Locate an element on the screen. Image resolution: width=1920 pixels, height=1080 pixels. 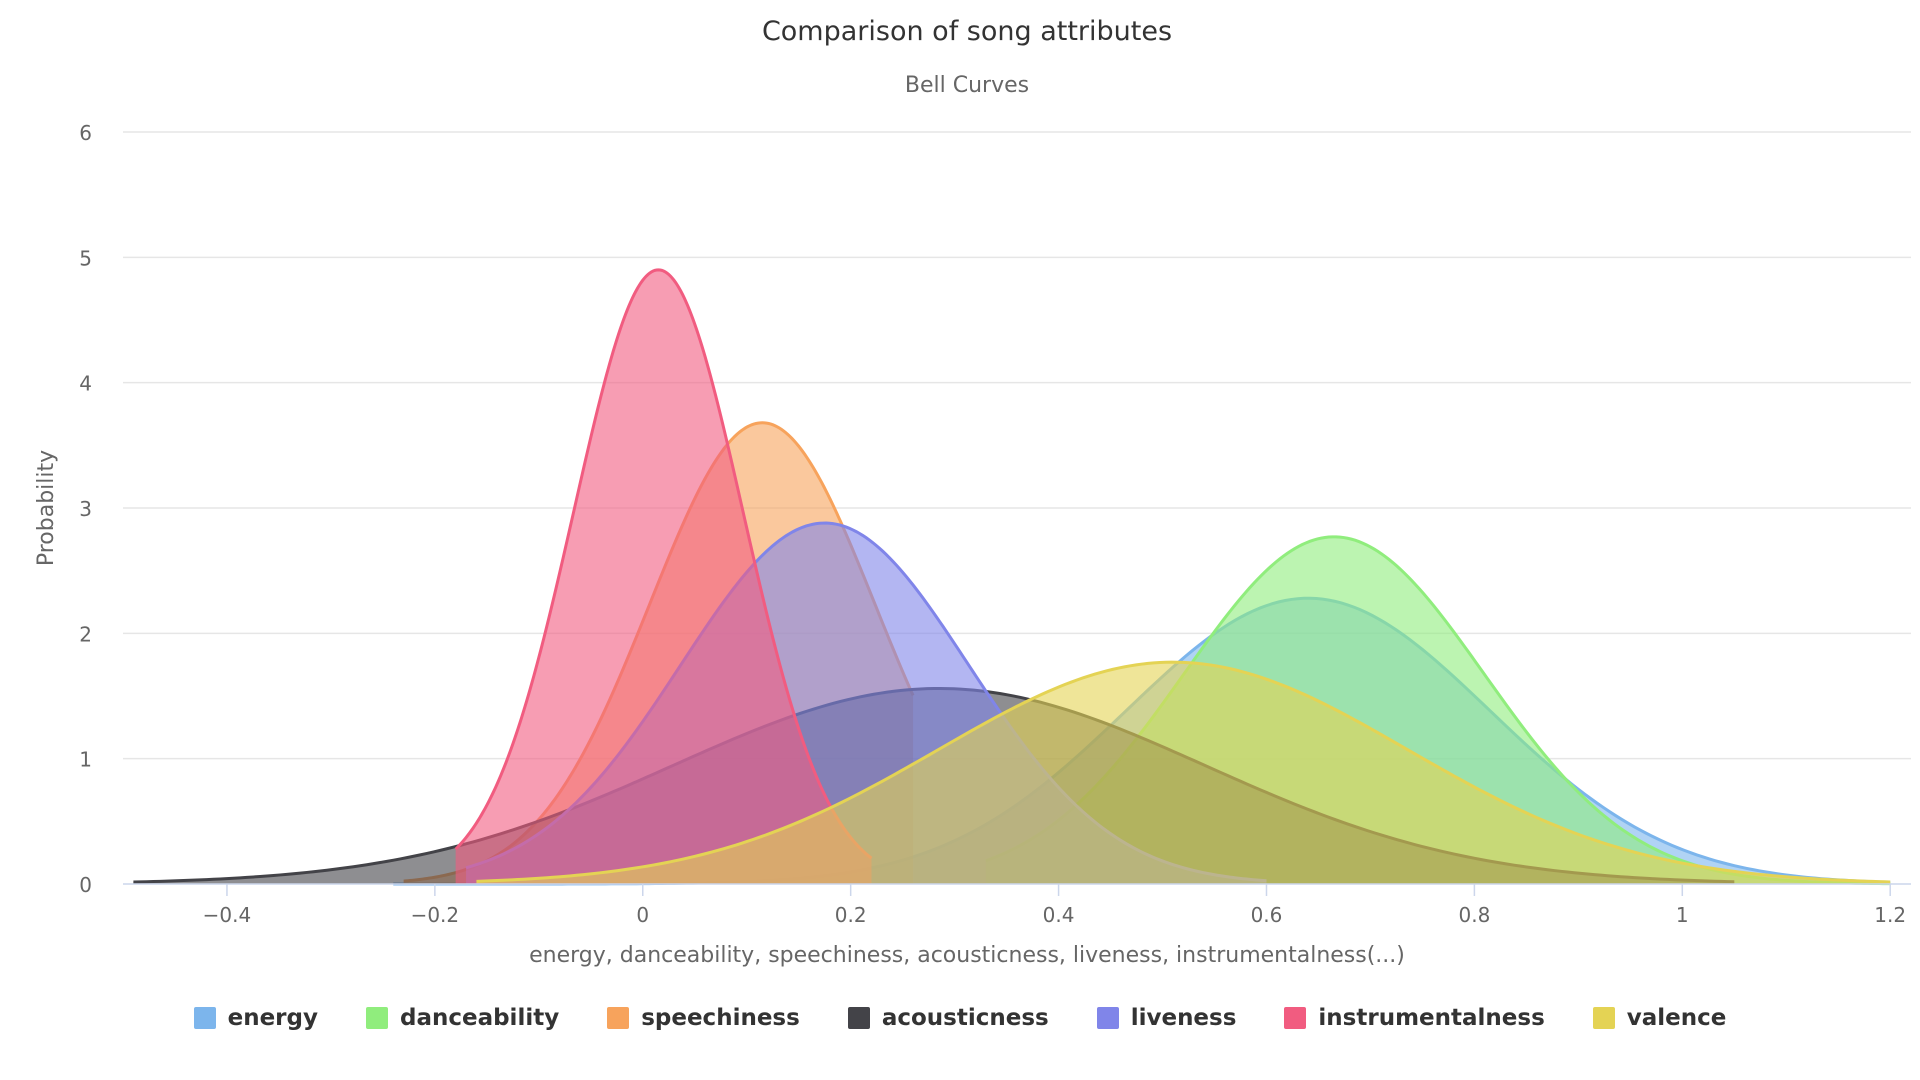
legend-label: valence is located at coordinates (1676, 1018).